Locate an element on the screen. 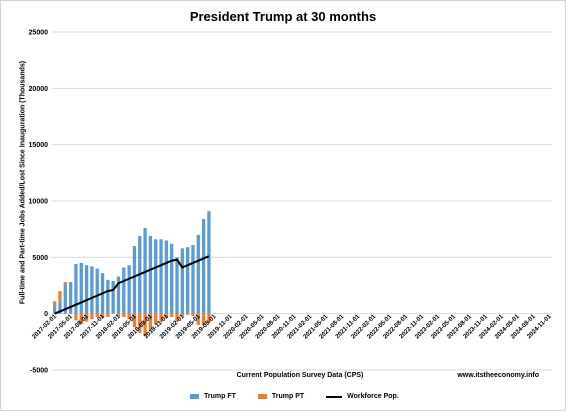  x-axis-title: Current Population Survey Data (CPS) is located at coordinates (300, 375).